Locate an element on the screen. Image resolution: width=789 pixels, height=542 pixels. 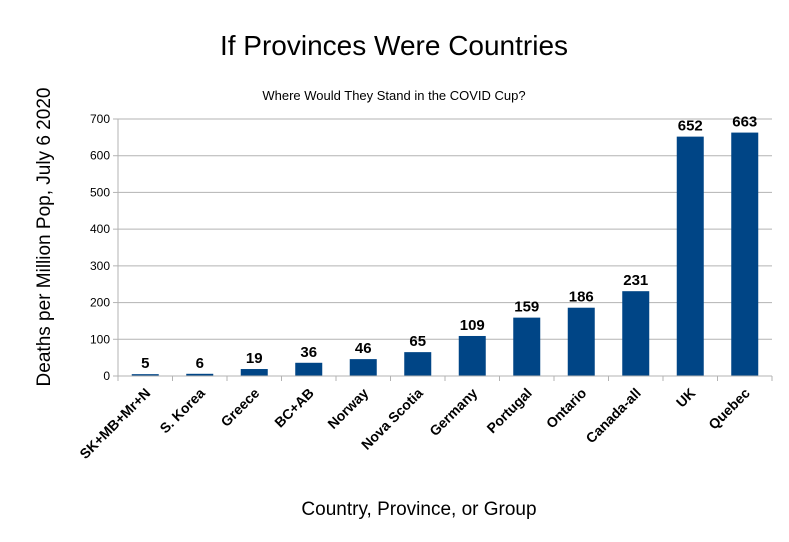
x-axis-label: Country, Province, or Group is located at coordinates (418, 509).